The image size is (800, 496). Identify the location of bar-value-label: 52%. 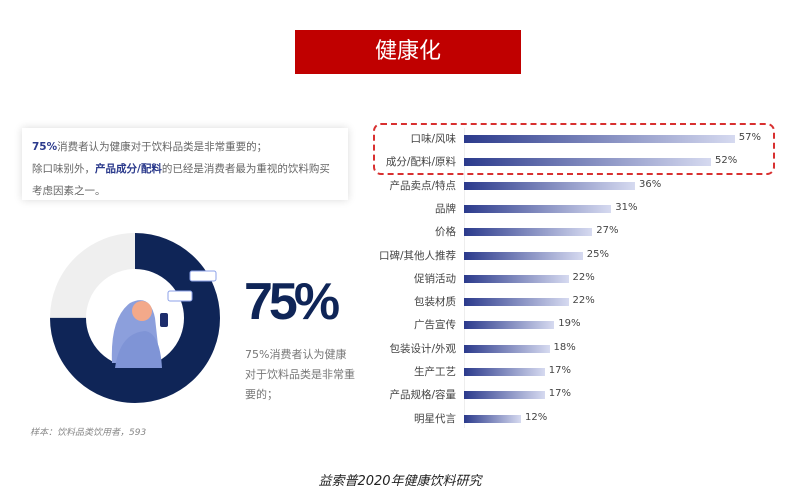
(726, 161).